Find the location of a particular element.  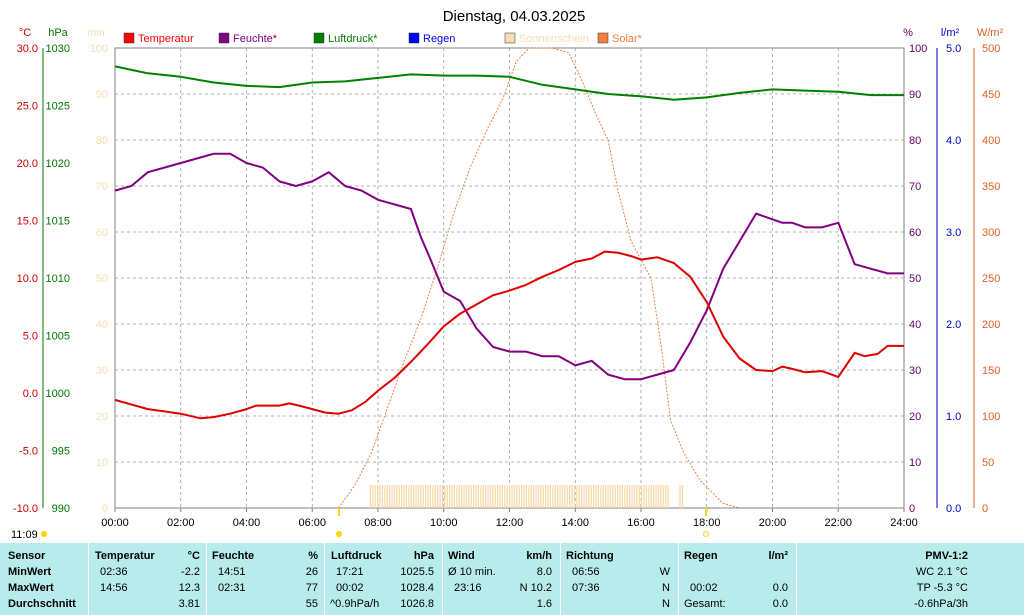

row-min-label: MinWert is located at coordinates (30, 572).